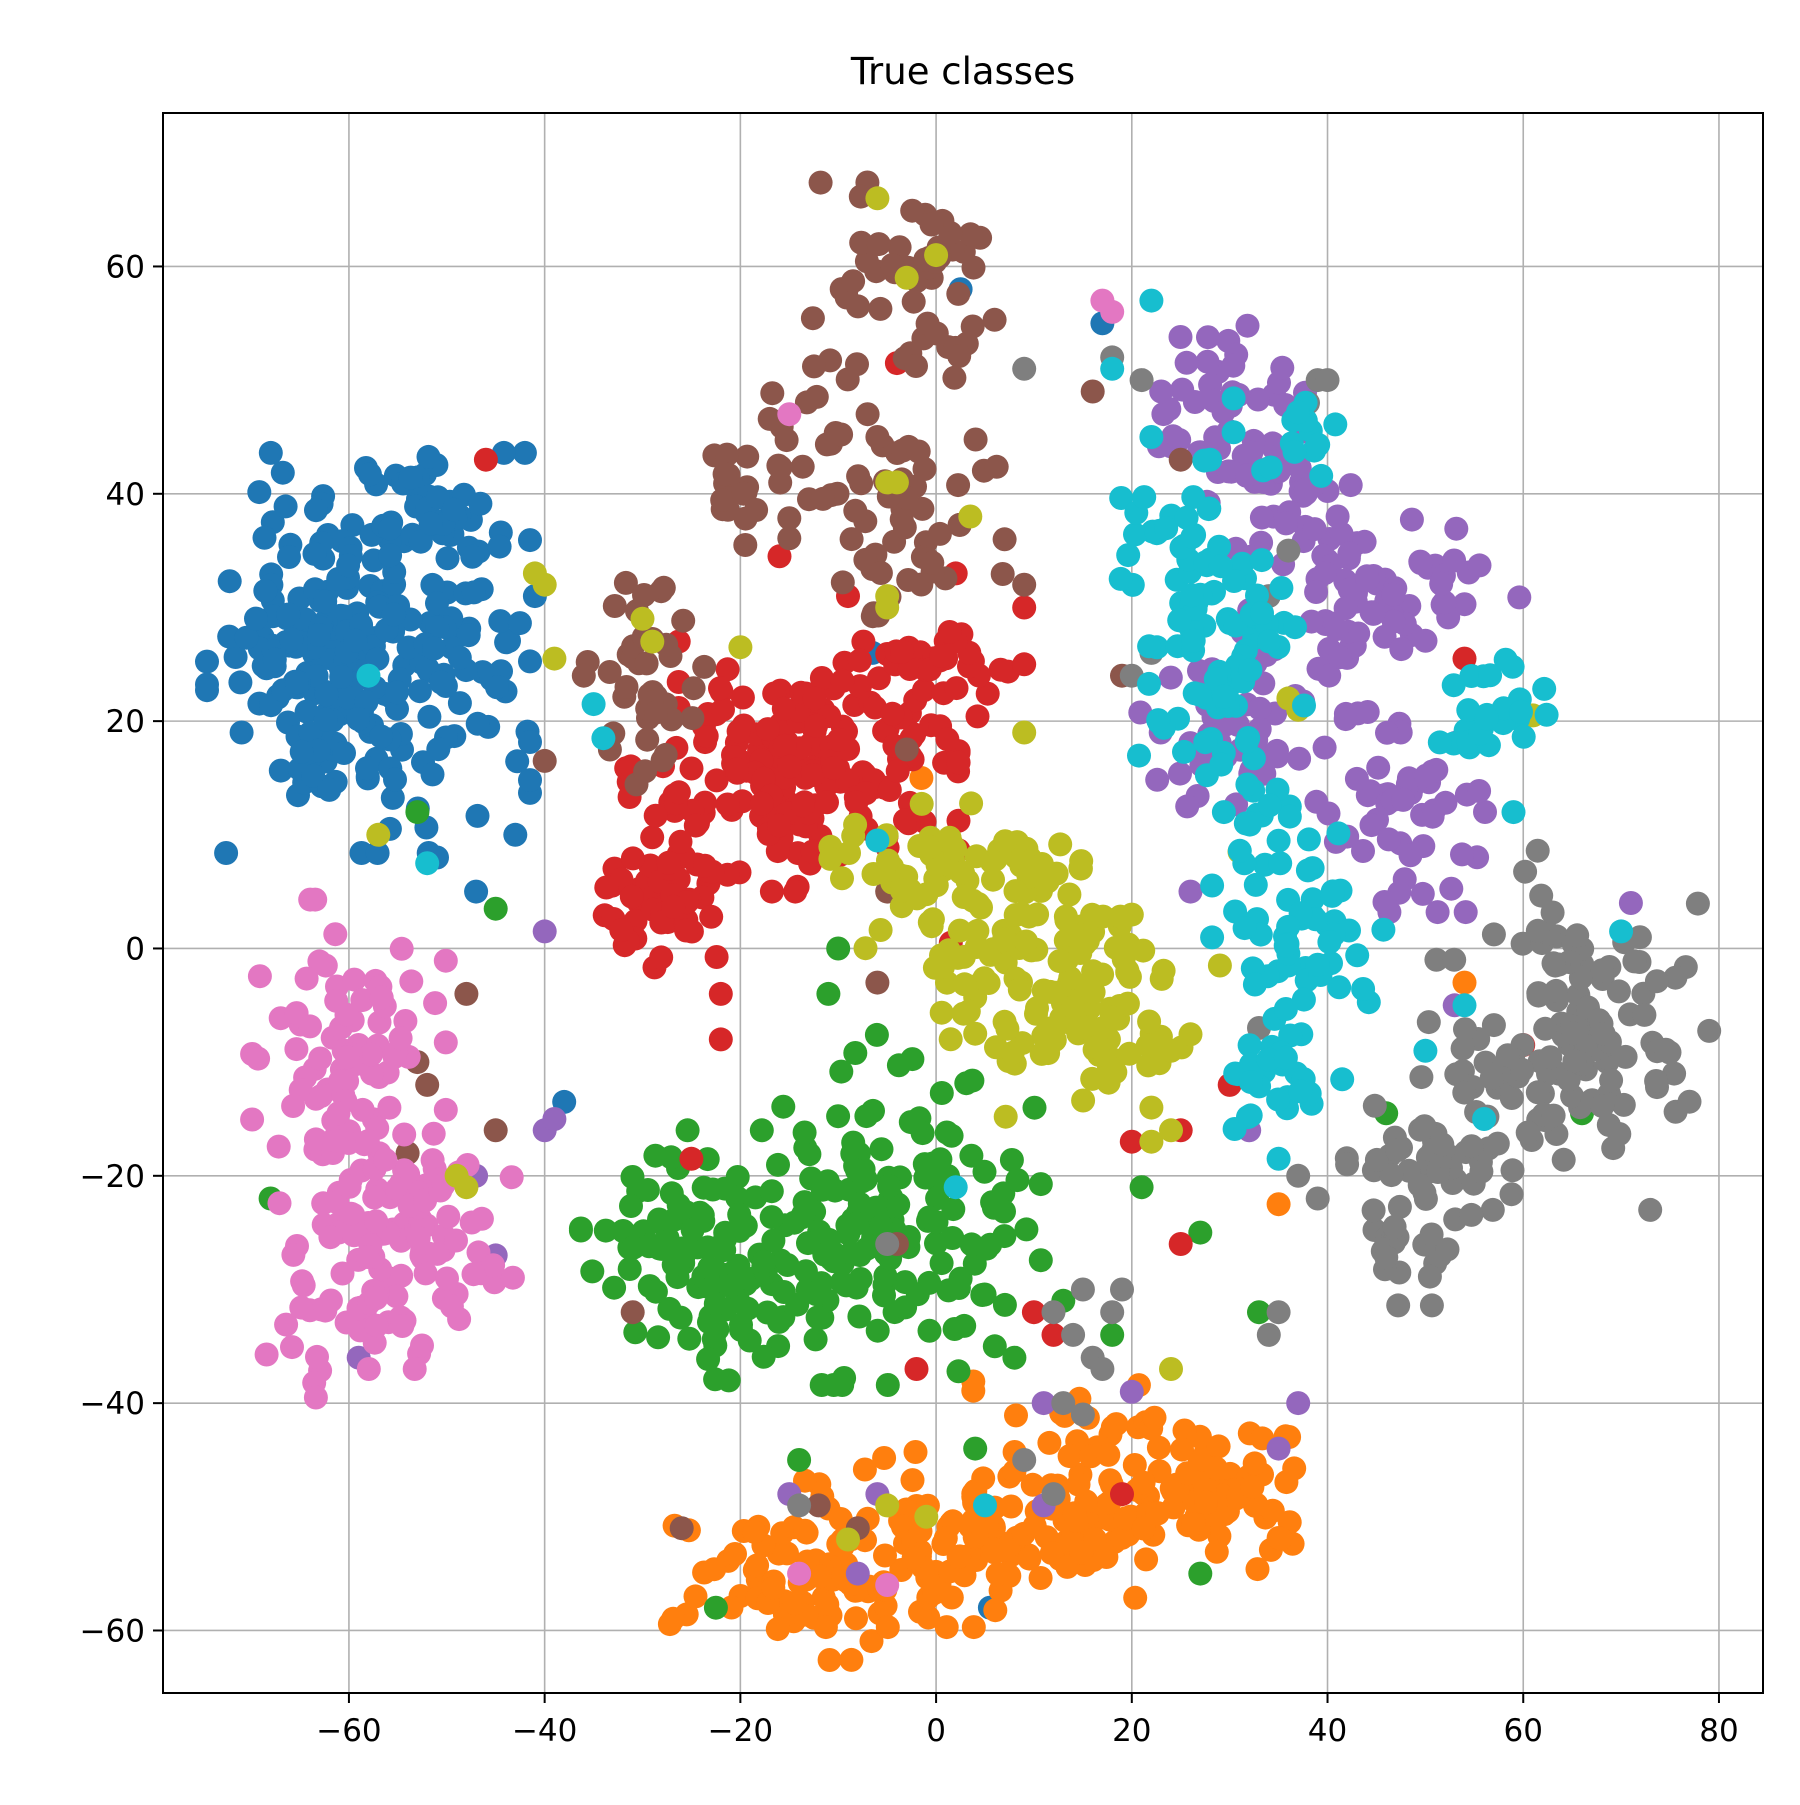 The height and width of the screenshot is (1805, 1800). What do you see at coordinates (135, 949) in the screenshot?
I see `y-tick-label: 0` at bounding box center [135, 949].